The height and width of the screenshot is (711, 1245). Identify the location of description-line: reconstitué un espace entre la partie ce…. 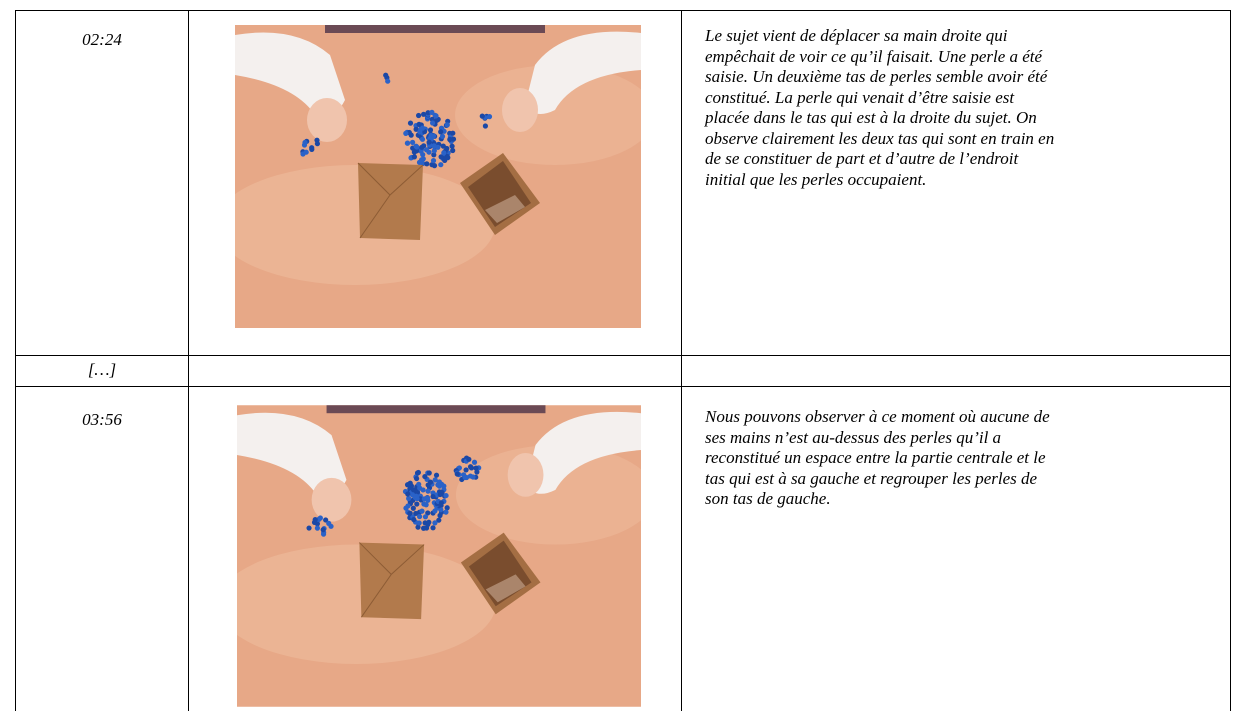
(875, 457).